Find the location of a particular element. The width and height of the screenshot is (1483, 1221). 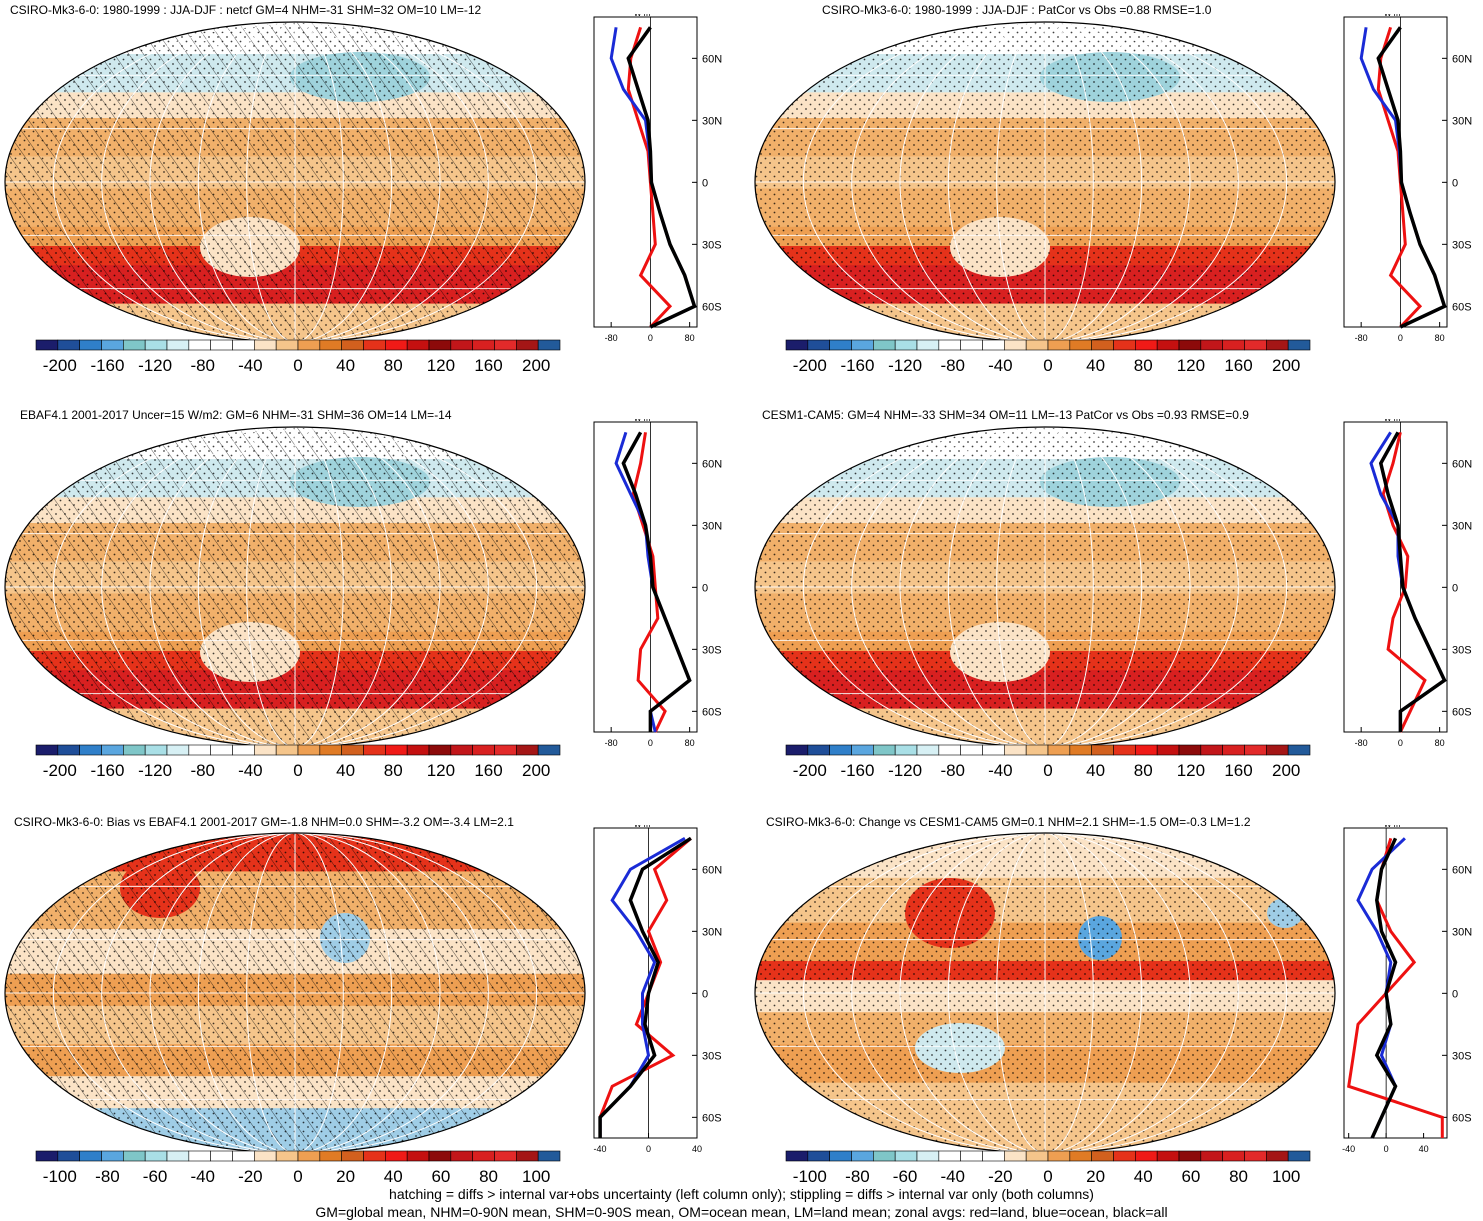

colorbar-tick-label: -20 is located at coordinates (250, 1176).